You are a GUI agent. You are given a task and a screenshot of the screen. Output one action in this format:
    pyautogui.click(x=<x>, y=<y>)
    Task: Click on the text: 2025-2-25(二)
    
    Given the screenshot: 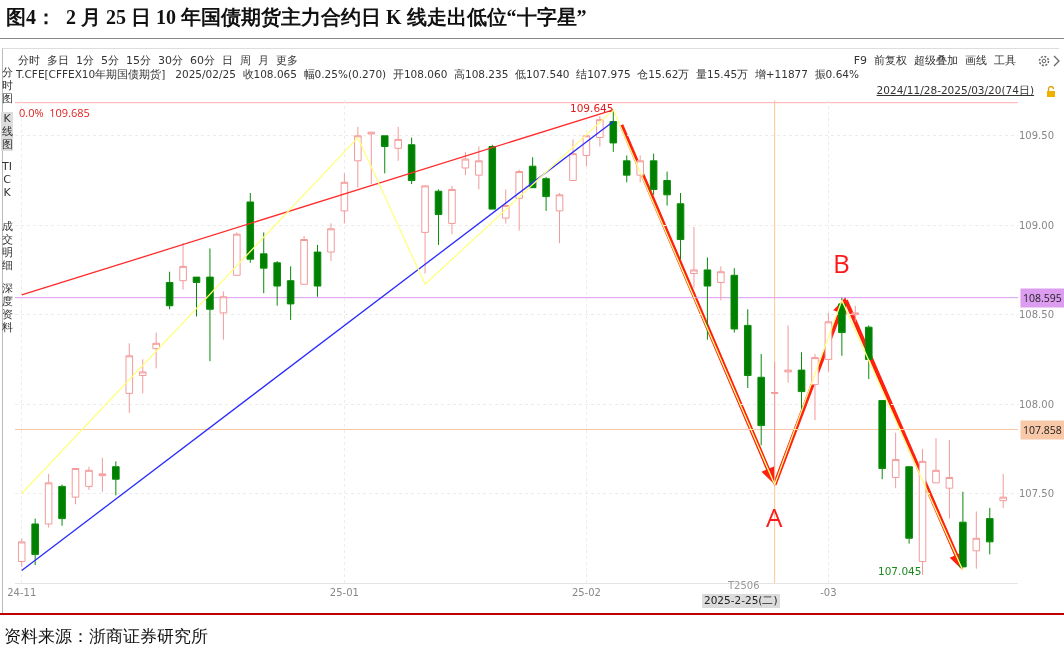 What is the action you would take?
    pyautogui.click(x=741, y=601)
    